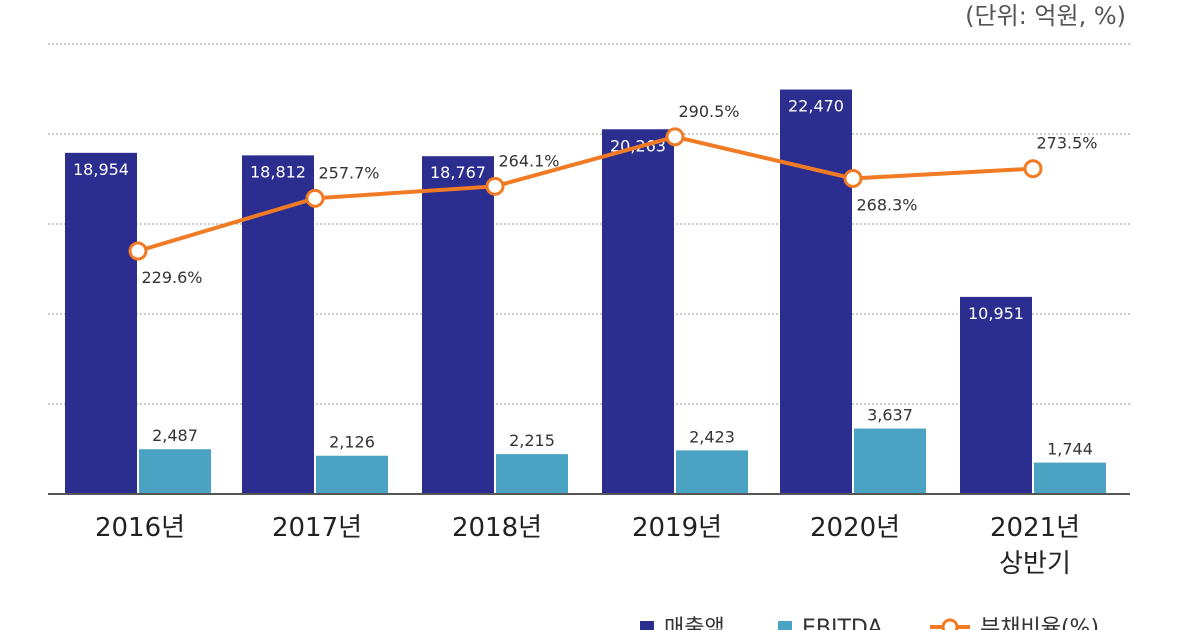 The height and width of the screenshot is (630, 1200). What do you see at coordinates (816, 106) in the screenshot?
I see `bar-revenue-label: 22,470` at bounding box center [816, 106].